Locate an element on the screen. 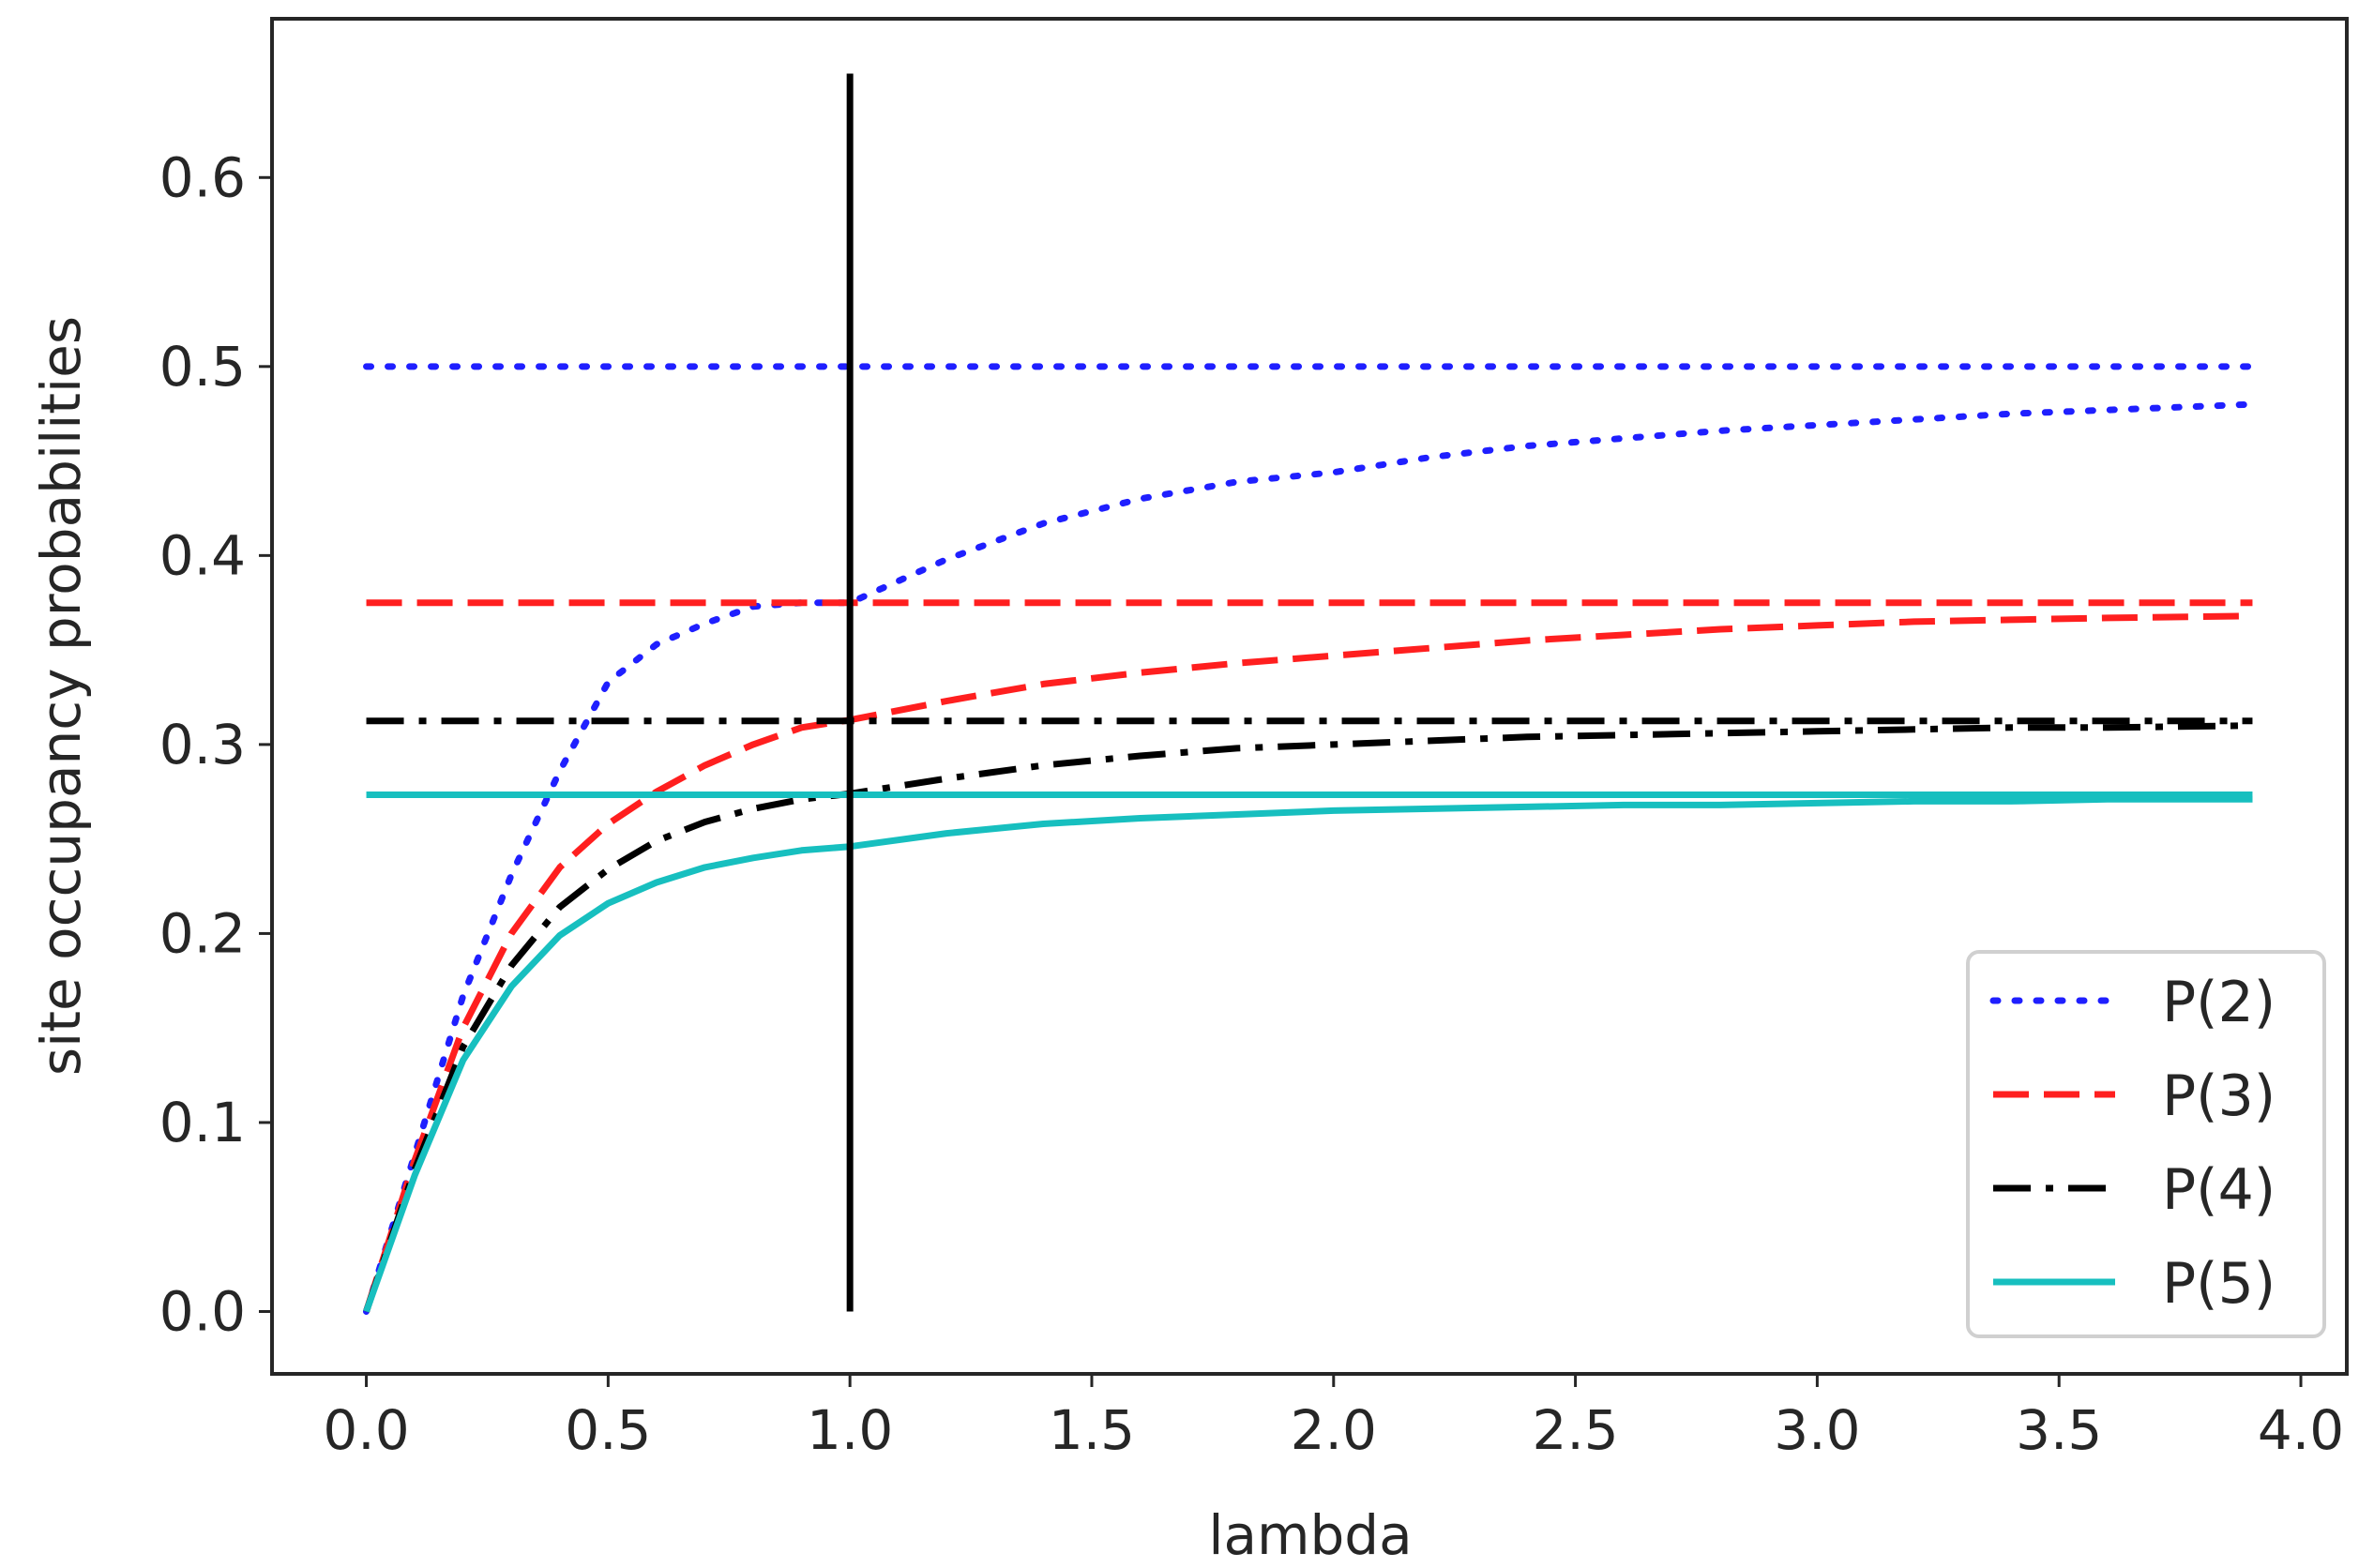  legend: P(2) P(3) P(4) P(5) is located at coordinates (2146, 1144).